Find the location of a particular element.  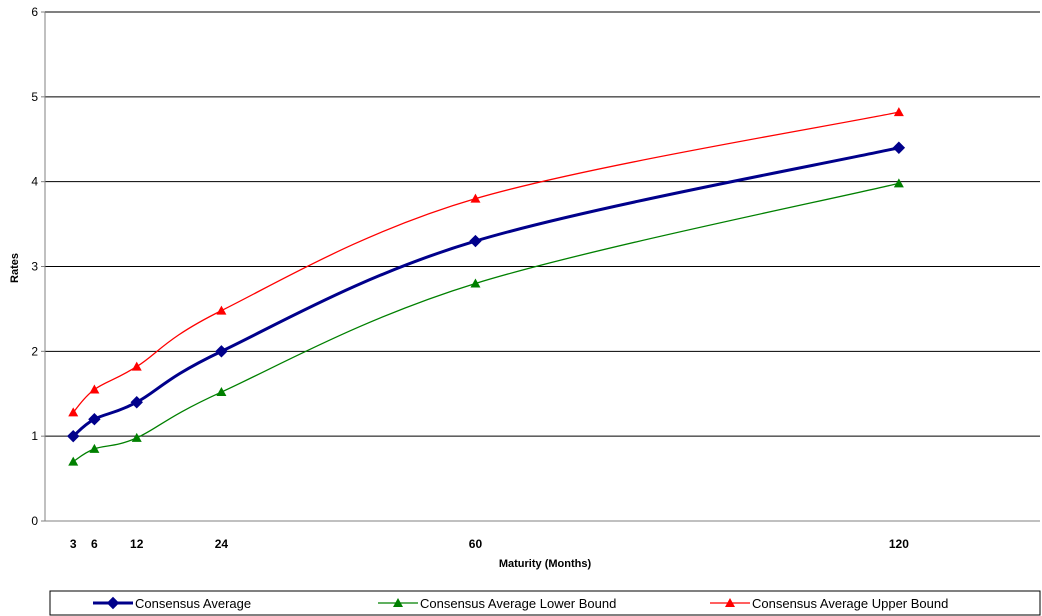

y-axis-ticks: 0 1 2 3 4 5 6 is located at coordinates (38, 266).